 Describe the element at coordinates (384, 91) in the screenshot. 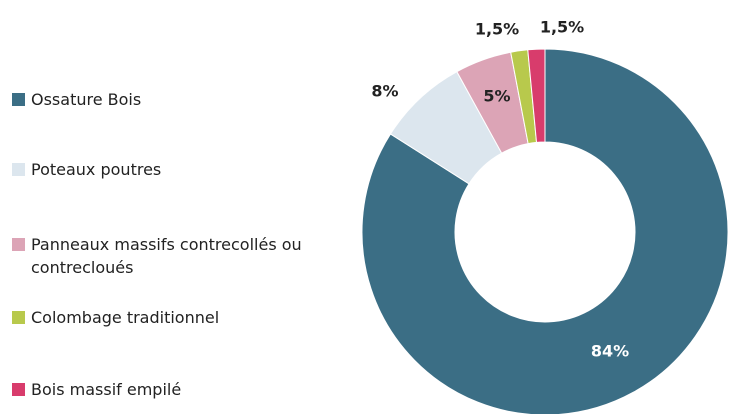

I see `data-label: 8%` at that location.